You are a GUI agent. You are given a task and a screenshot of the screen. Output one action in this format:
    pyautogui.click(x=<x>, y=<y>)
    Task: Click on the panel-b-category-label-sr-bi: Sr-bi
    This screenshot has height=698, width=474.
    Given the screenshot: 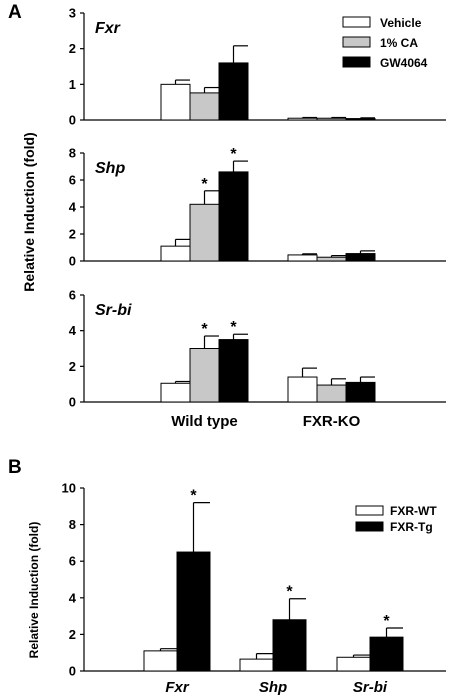 What is the action you would take?
    pyautogui.click(x=370, y=687)
    